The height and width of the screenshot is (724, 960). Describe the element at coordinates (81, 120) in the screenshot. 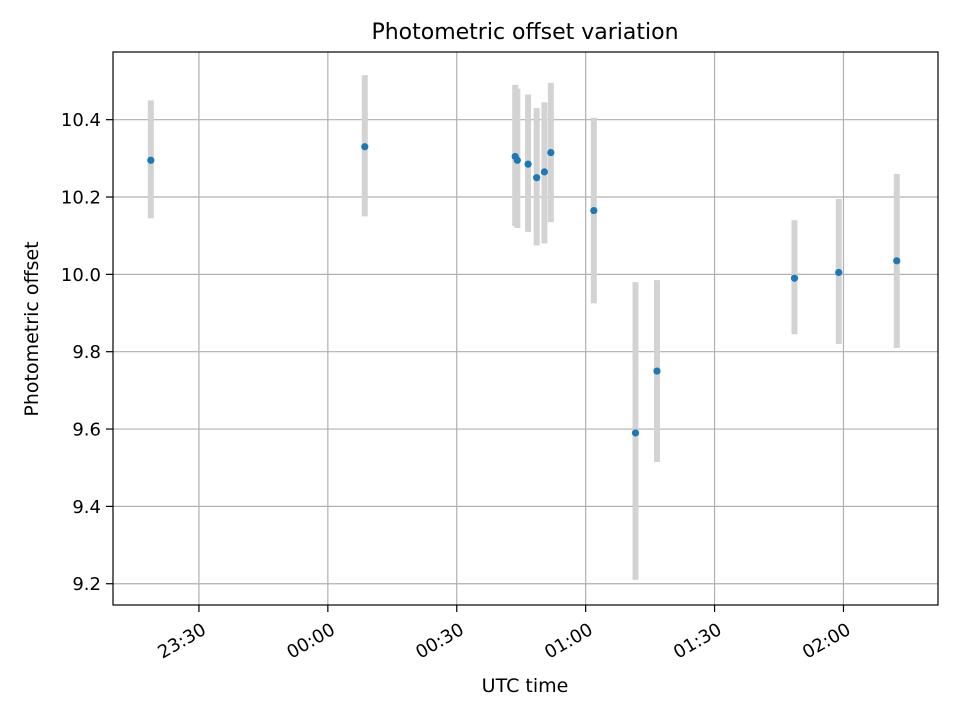

I see `y-tick-label: 10.4` at that location.